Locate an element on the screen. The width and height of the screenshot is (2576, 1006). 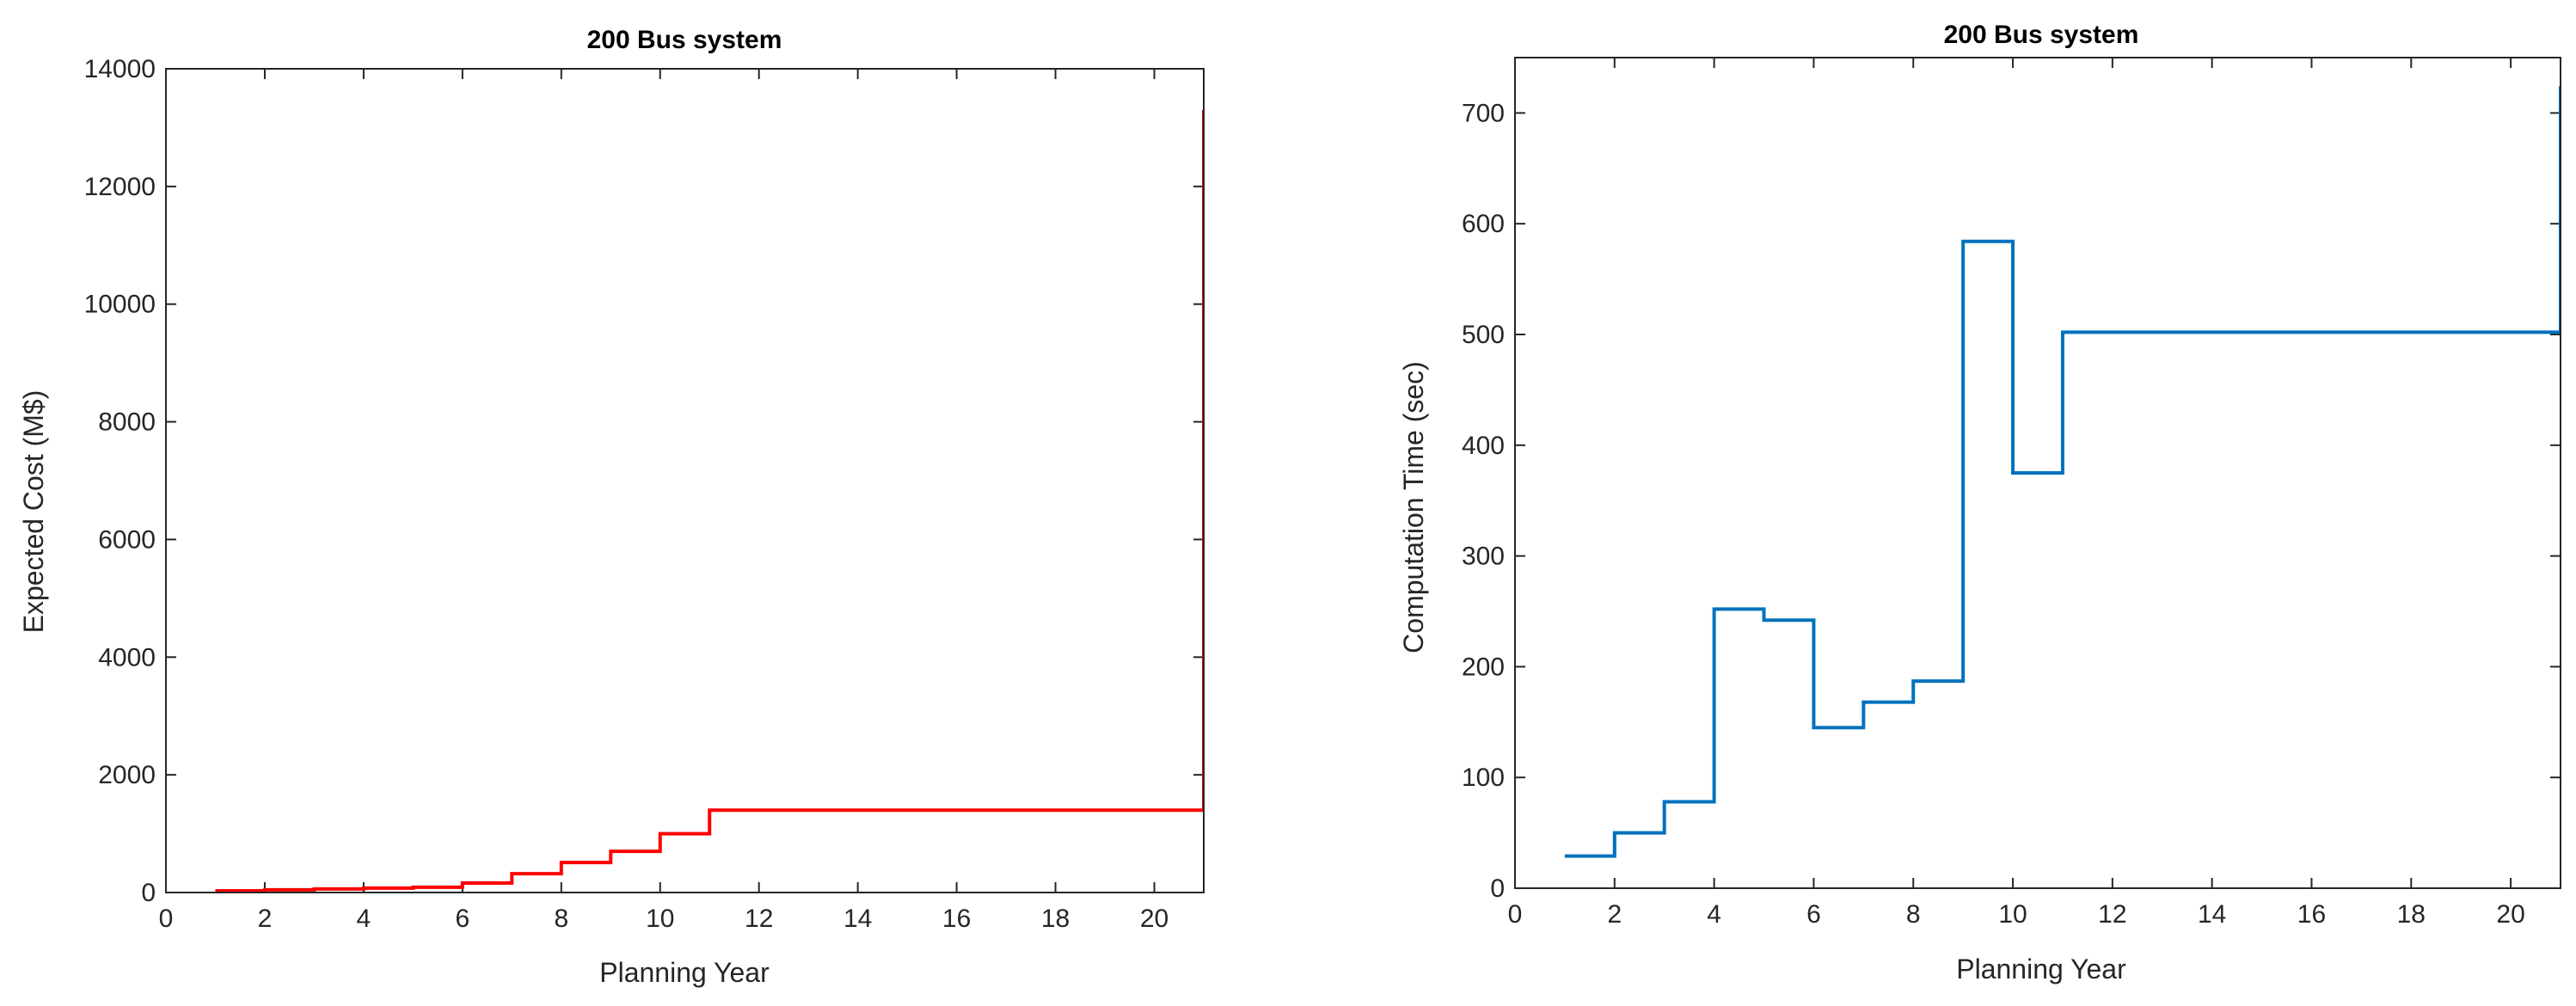
y-tick-label: 4000 is located at coordinates (127, 658).